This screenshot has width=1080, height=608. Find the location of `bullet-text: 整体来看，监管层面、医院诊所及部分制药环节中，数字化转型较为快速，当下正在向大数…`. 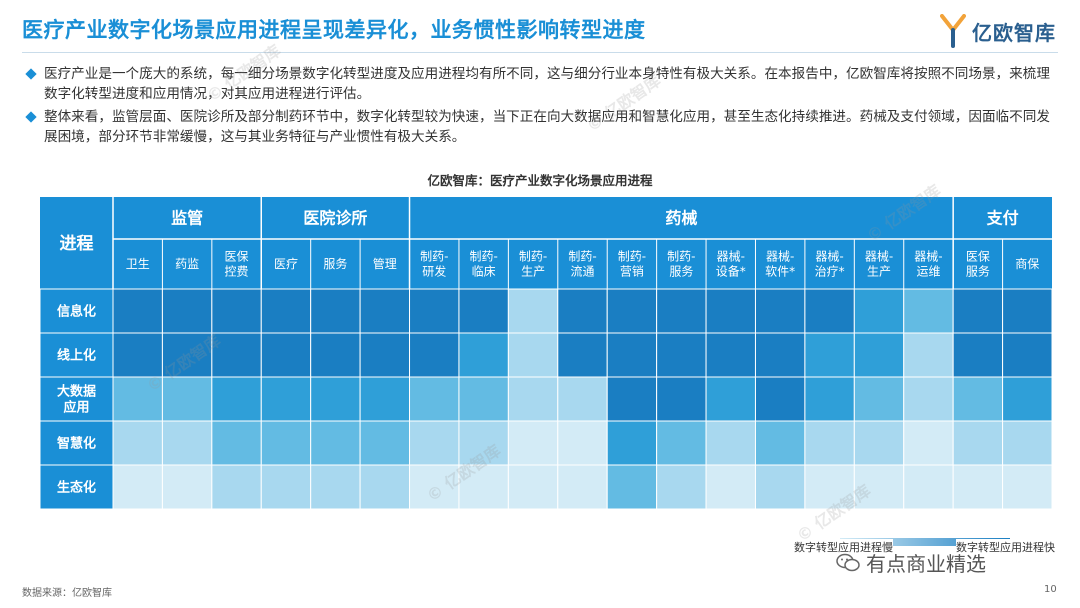

bullet-text: 整体来看，监管层面、医院诊所及部分制药环节中，数字化转型较为快速，当下正在向大数… is located at coordinates (547, 127).